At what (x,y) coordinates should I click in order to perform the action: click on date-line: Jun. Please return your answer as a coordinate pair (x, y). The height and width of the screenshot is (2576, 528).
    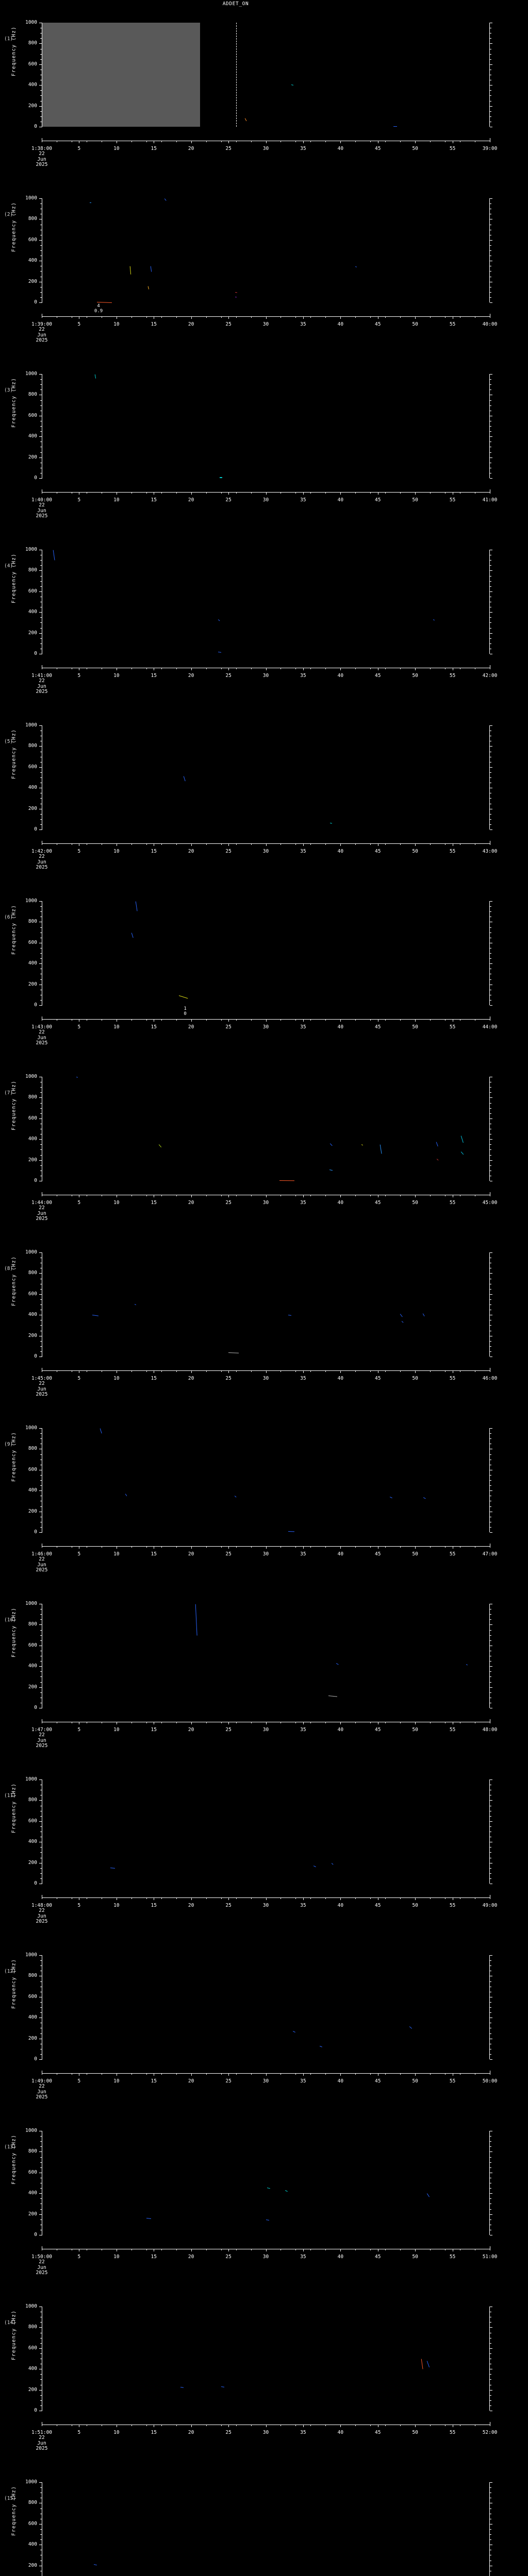
    Looking at the image, I should click on (41, 2443).